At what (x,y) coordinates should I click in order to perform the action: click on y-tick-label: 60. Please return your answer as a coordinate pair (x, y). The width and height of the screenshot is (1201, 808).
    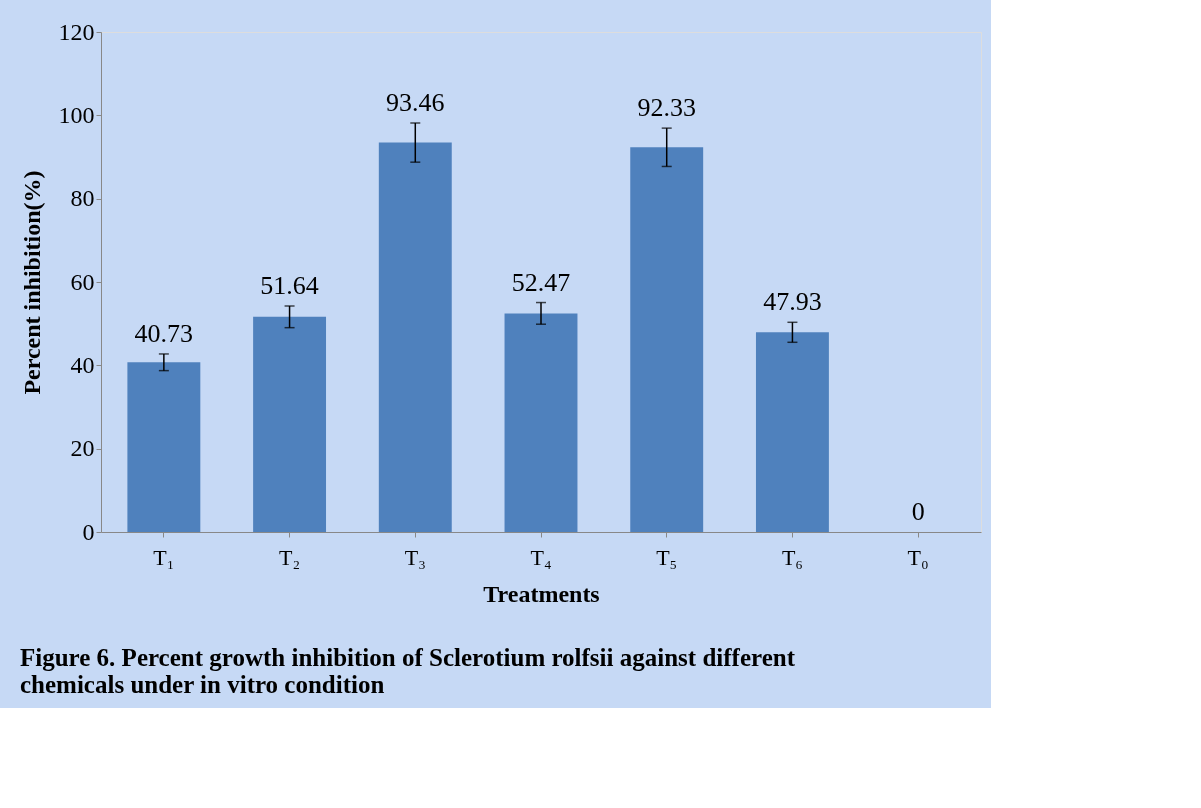
    Looking at the image, I should click on (82, 281).